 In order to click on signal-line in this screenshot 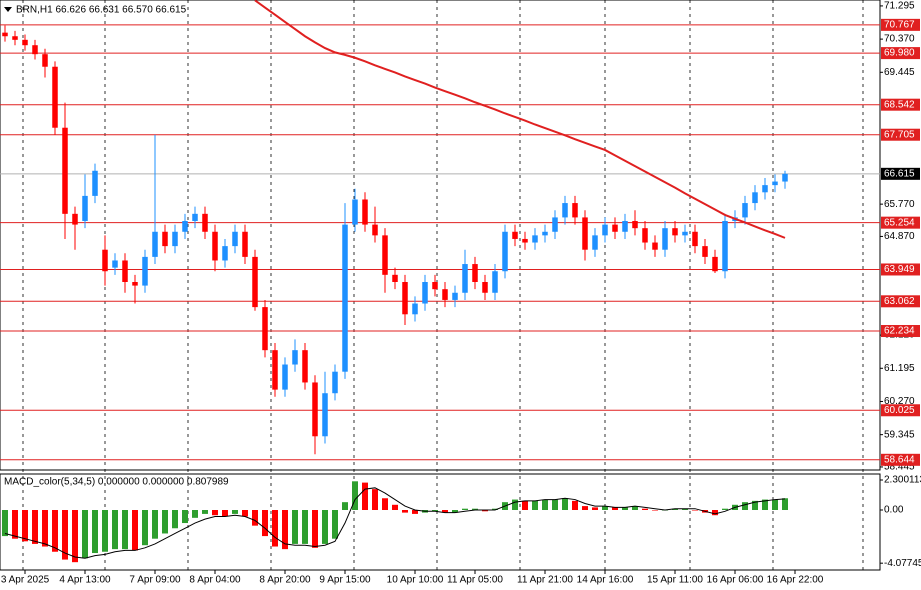, I will do `click(395, 523)`.